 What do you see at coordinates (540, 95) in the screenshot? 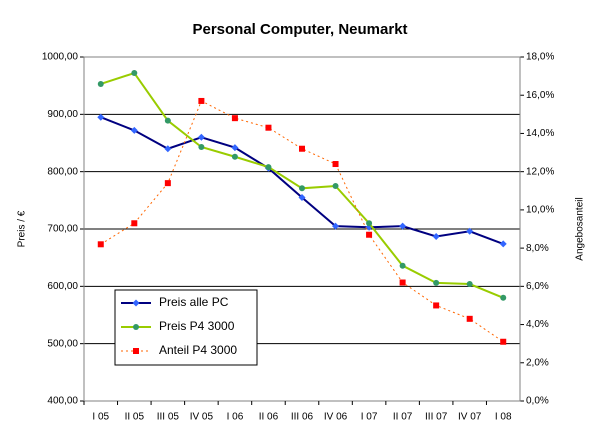
I see `y2-tick-label: 16,0%` at bounding box center [540, 95].